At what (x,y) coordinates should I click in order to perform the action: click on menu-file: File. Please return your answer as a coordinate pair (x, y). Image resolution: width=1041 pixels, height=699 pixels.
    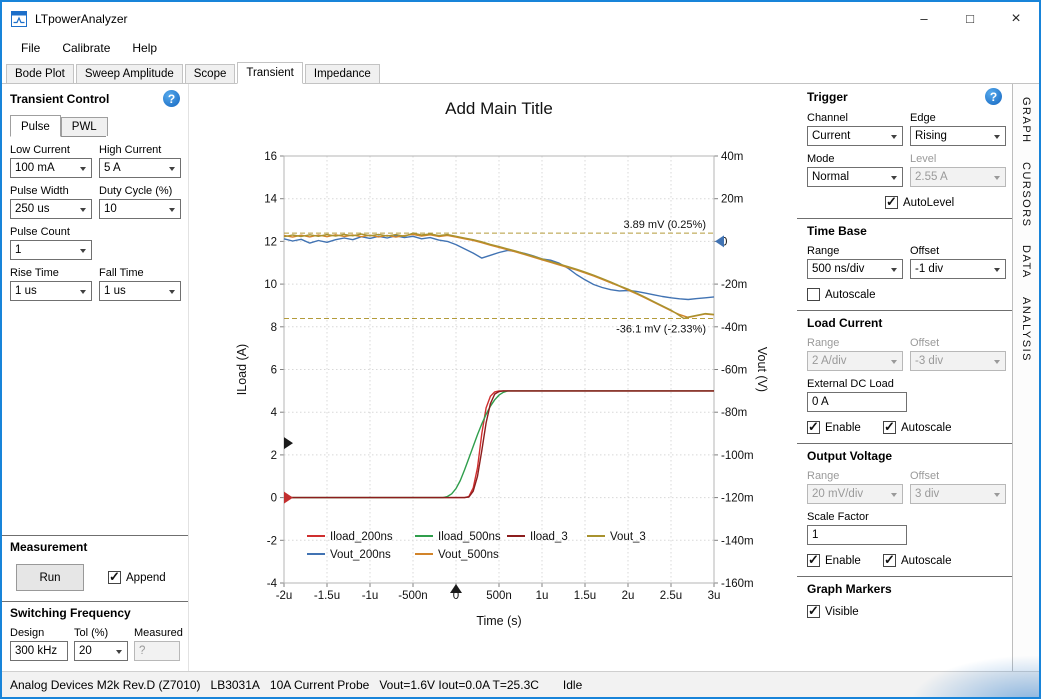
    Looking at the image, I should click on (31, 48).